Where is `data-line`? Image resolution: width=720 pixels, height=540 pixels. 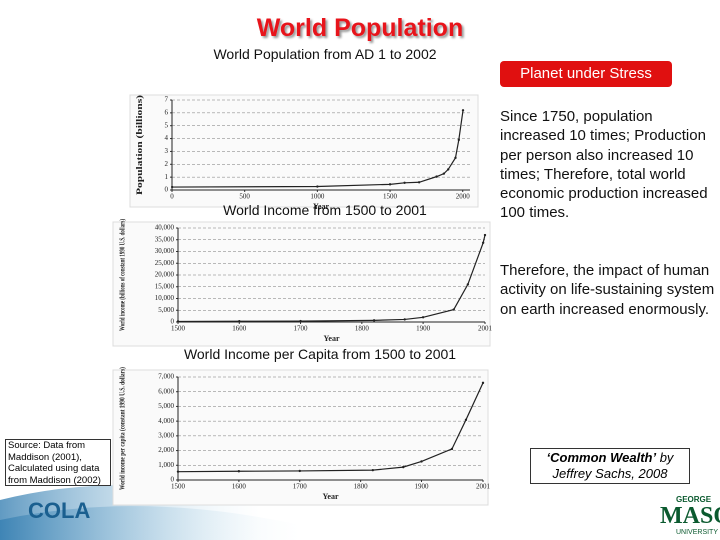 data-line is located at coordinates (331, 278).